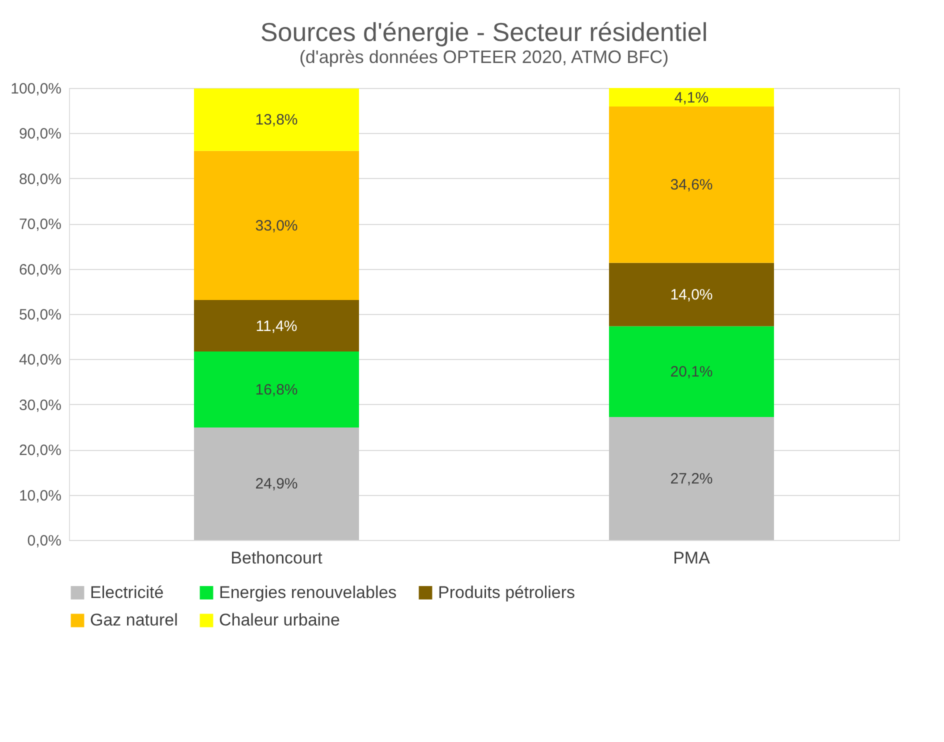 The height and width of the screenshot is (742, 944). Describe the element at coordinates (40, 405) in the screenshot. I see `y-tick-label: 30,0%` at that location.